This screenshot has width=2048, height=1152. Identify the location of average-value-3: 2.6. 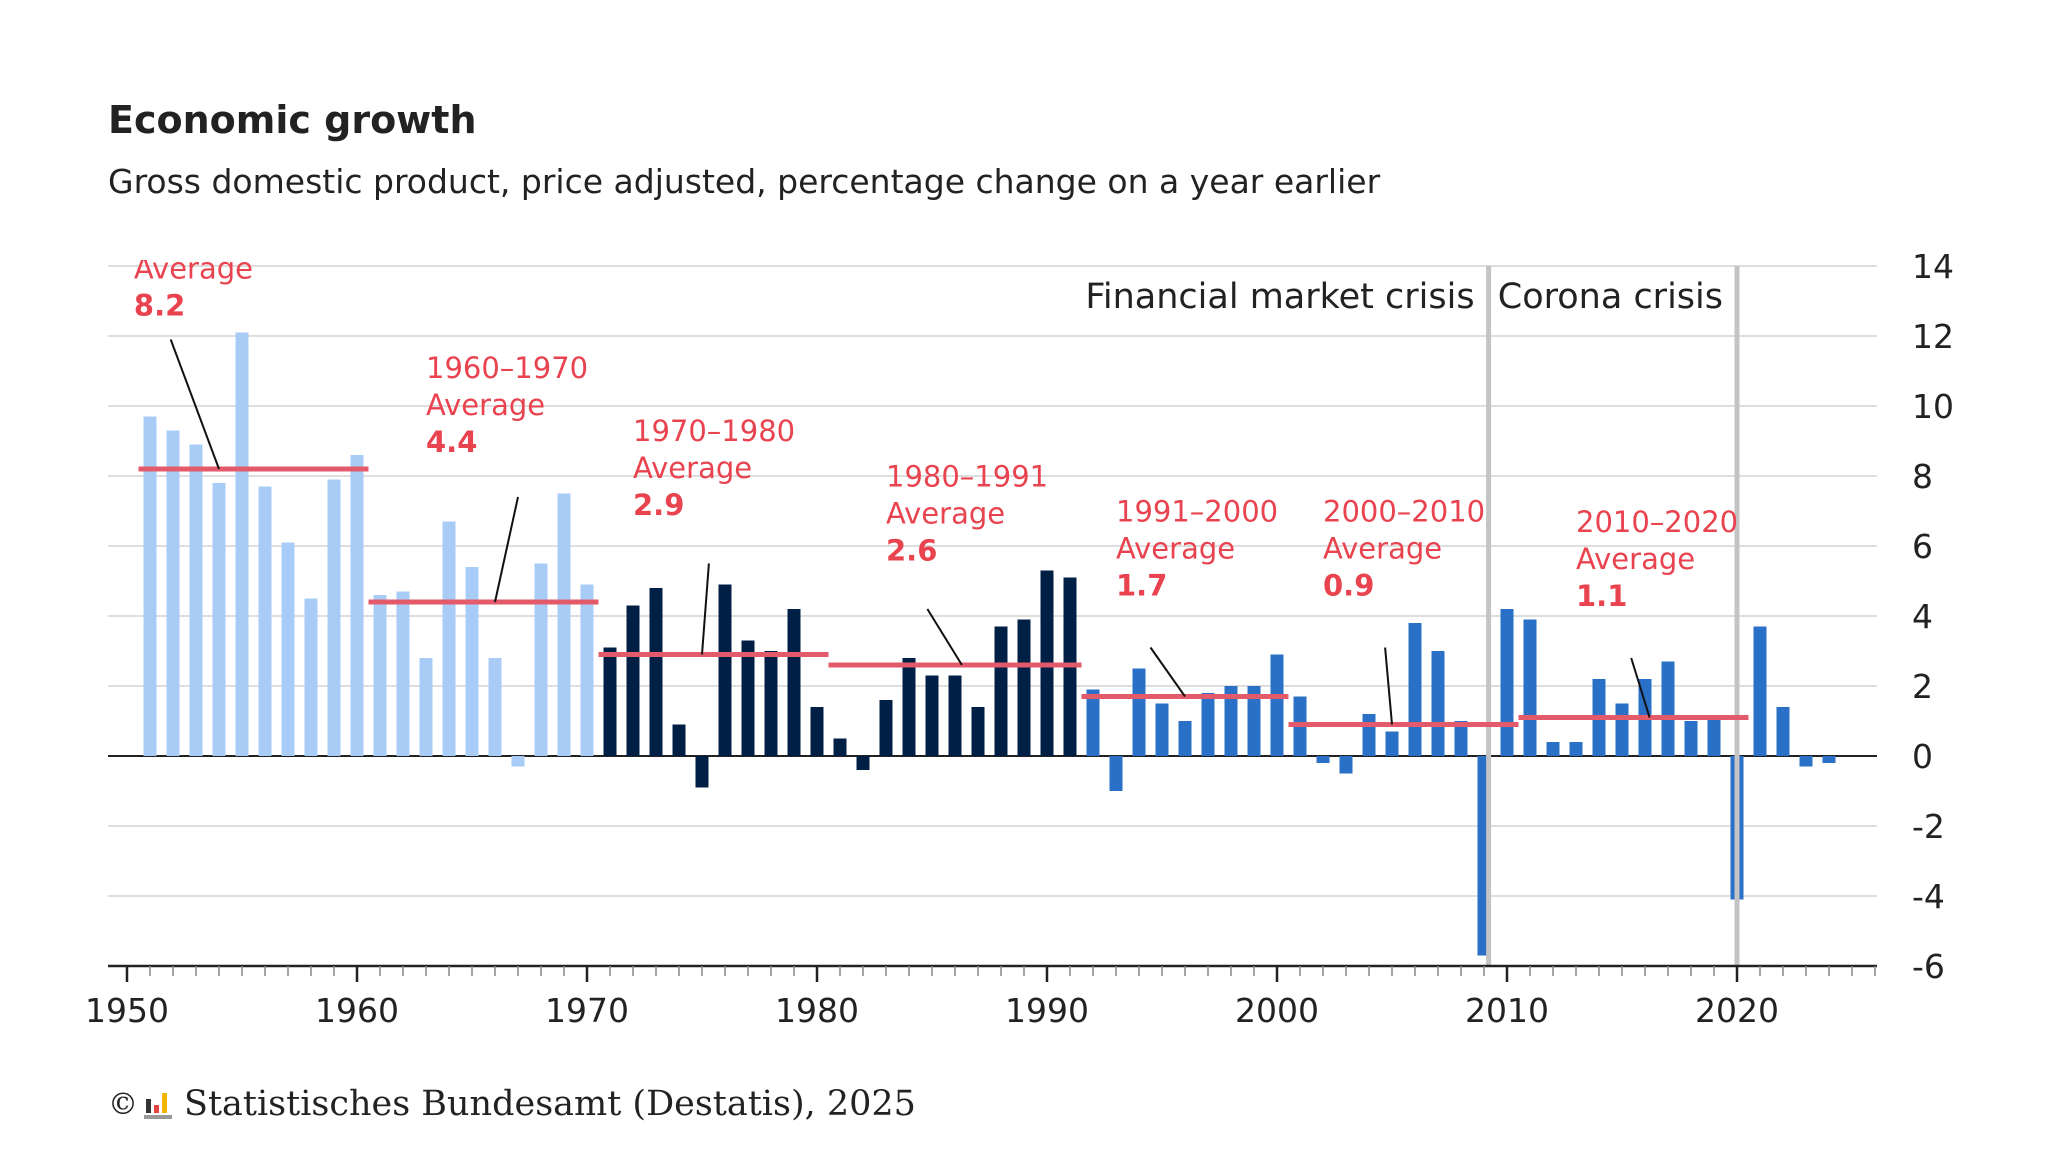
(911, 551).